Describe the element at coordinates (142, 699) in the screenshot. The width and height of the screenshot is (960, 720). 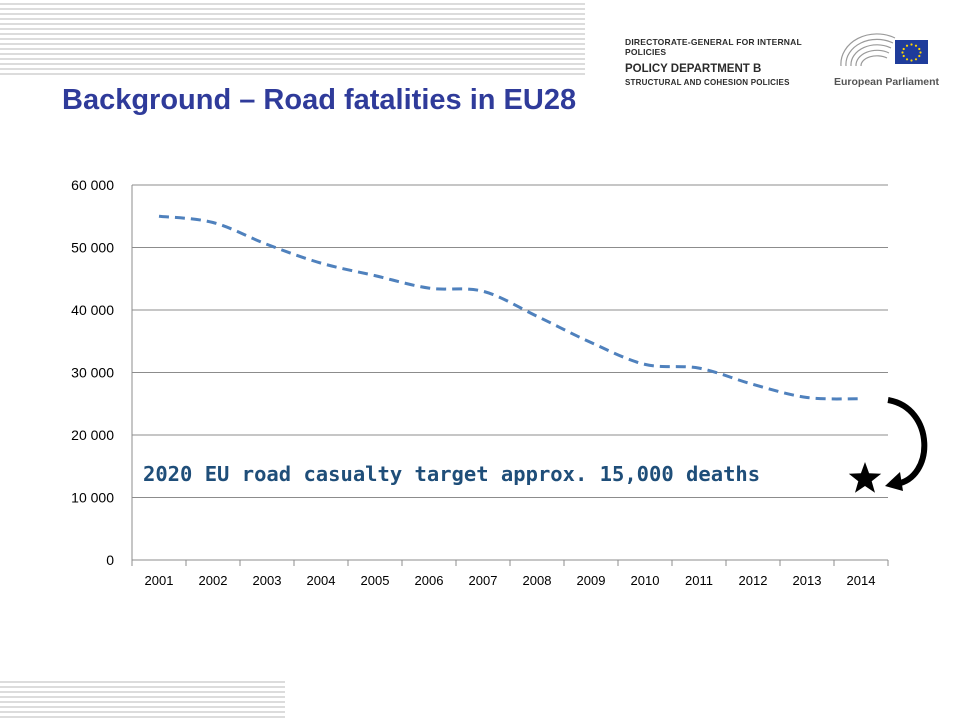
I see `footer-stripes` at that location.